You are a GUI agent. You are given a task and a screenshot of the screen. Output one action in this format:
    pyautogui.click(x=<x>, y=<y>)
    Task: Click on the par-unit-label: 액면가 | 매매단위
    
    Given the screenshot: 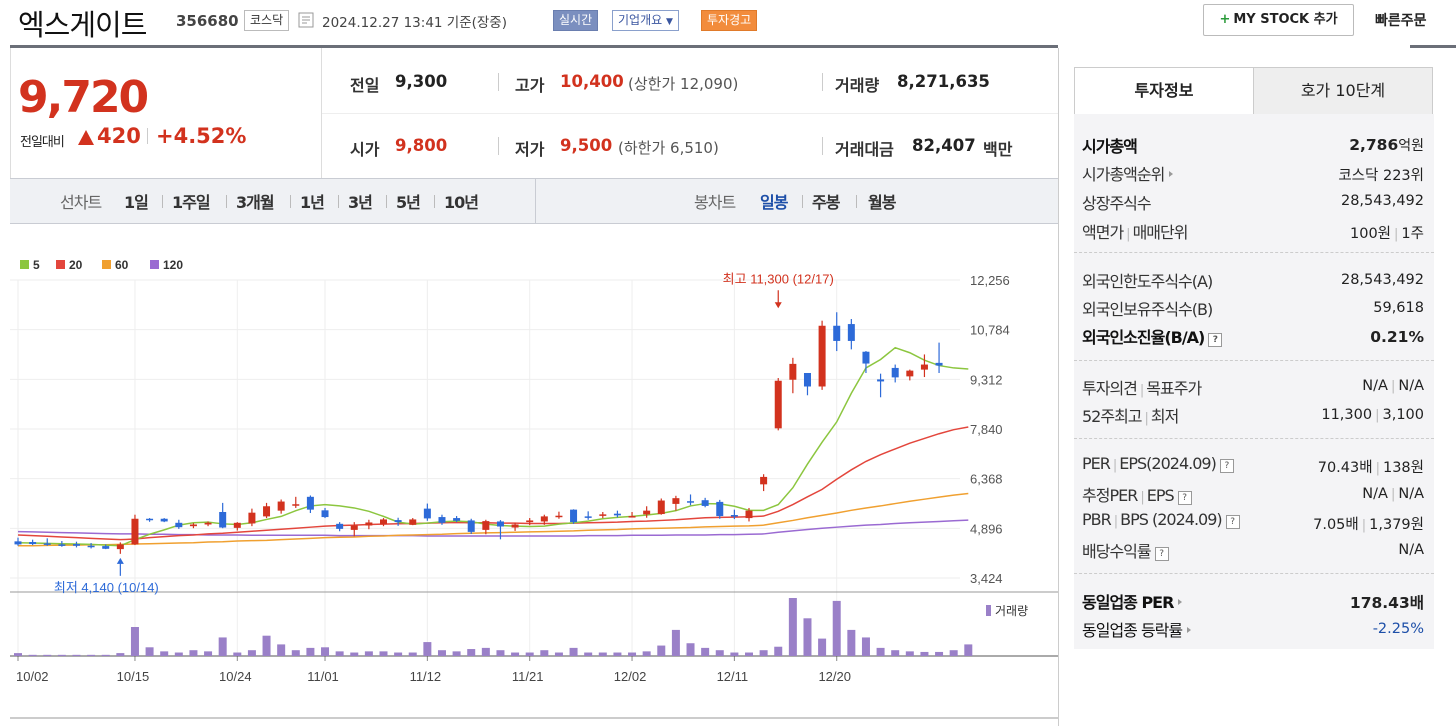 What is the action you would take?
    pyautogui.click(x=1135, y=231)
    